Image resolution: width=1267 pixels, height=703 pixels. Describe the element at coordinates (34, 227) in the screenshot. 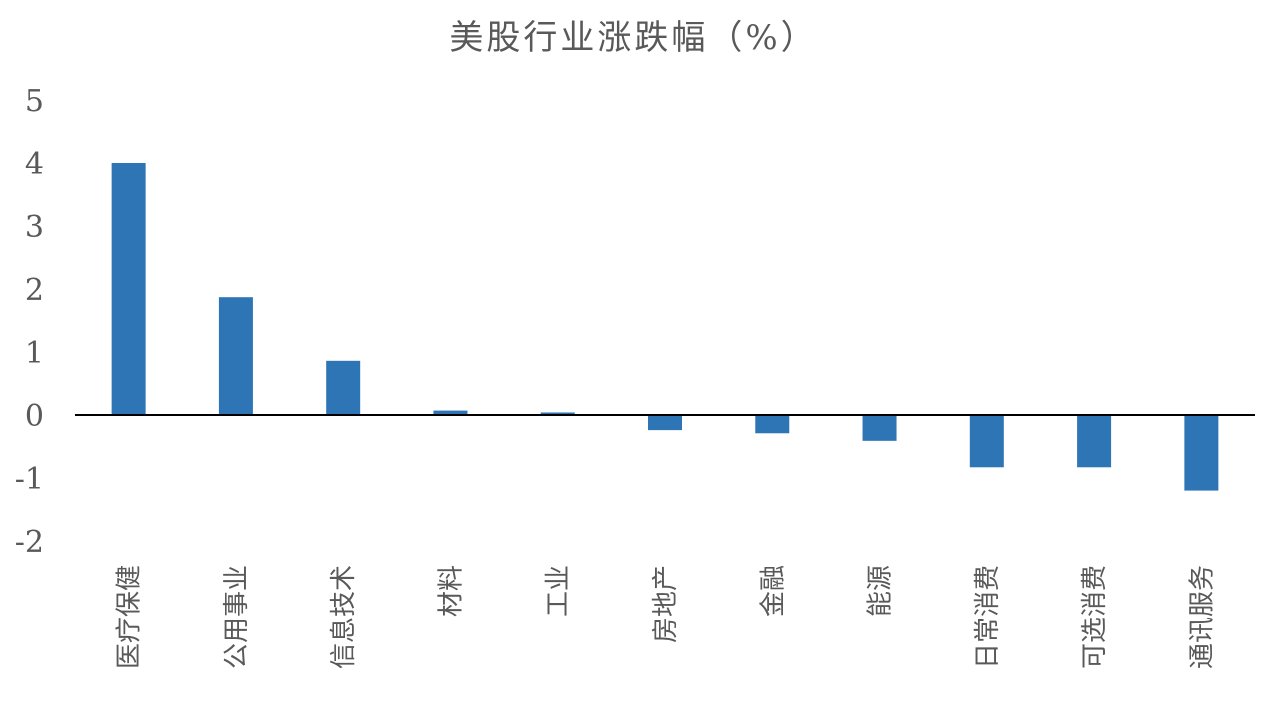

I see `y-tick-label: 3` at that location.